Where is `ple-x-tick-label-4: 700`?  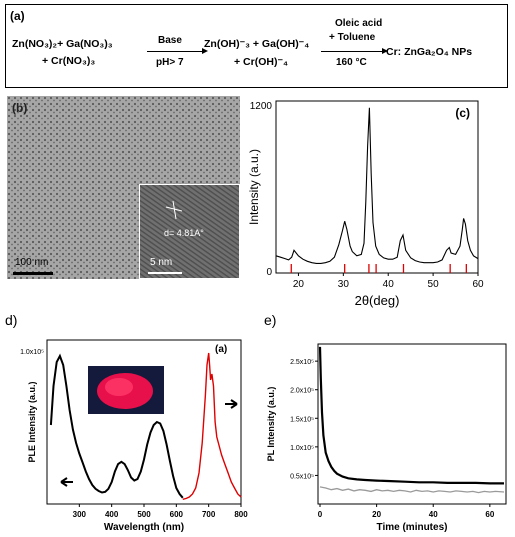
ple-x-tick-label-4: 700 is located at coordinates (209, 514).